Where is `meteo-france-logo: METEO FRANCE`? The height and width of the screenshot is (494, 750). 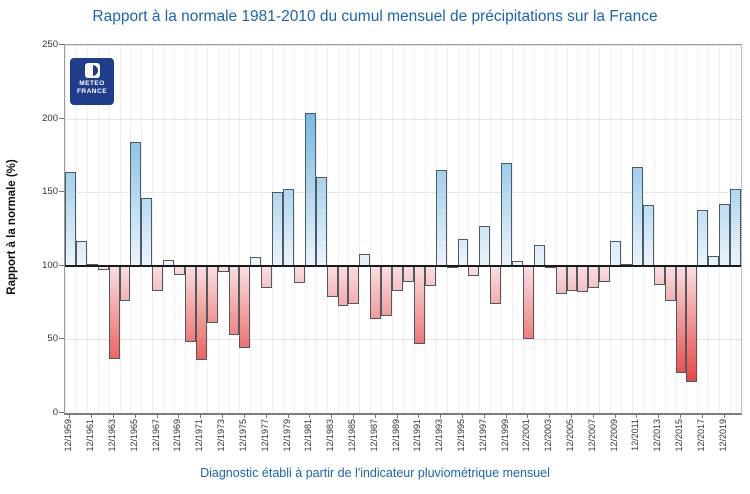
meteo-france-logo: METEO FRANCE is located at coordinates (92, 81).